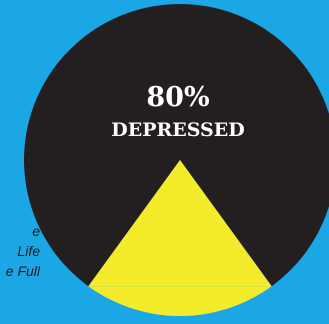 This screenshot has height=324, width=329. Describe the element at coordinates (180, 301) in the screenshot. I see `pie-slice-edge` at that location.